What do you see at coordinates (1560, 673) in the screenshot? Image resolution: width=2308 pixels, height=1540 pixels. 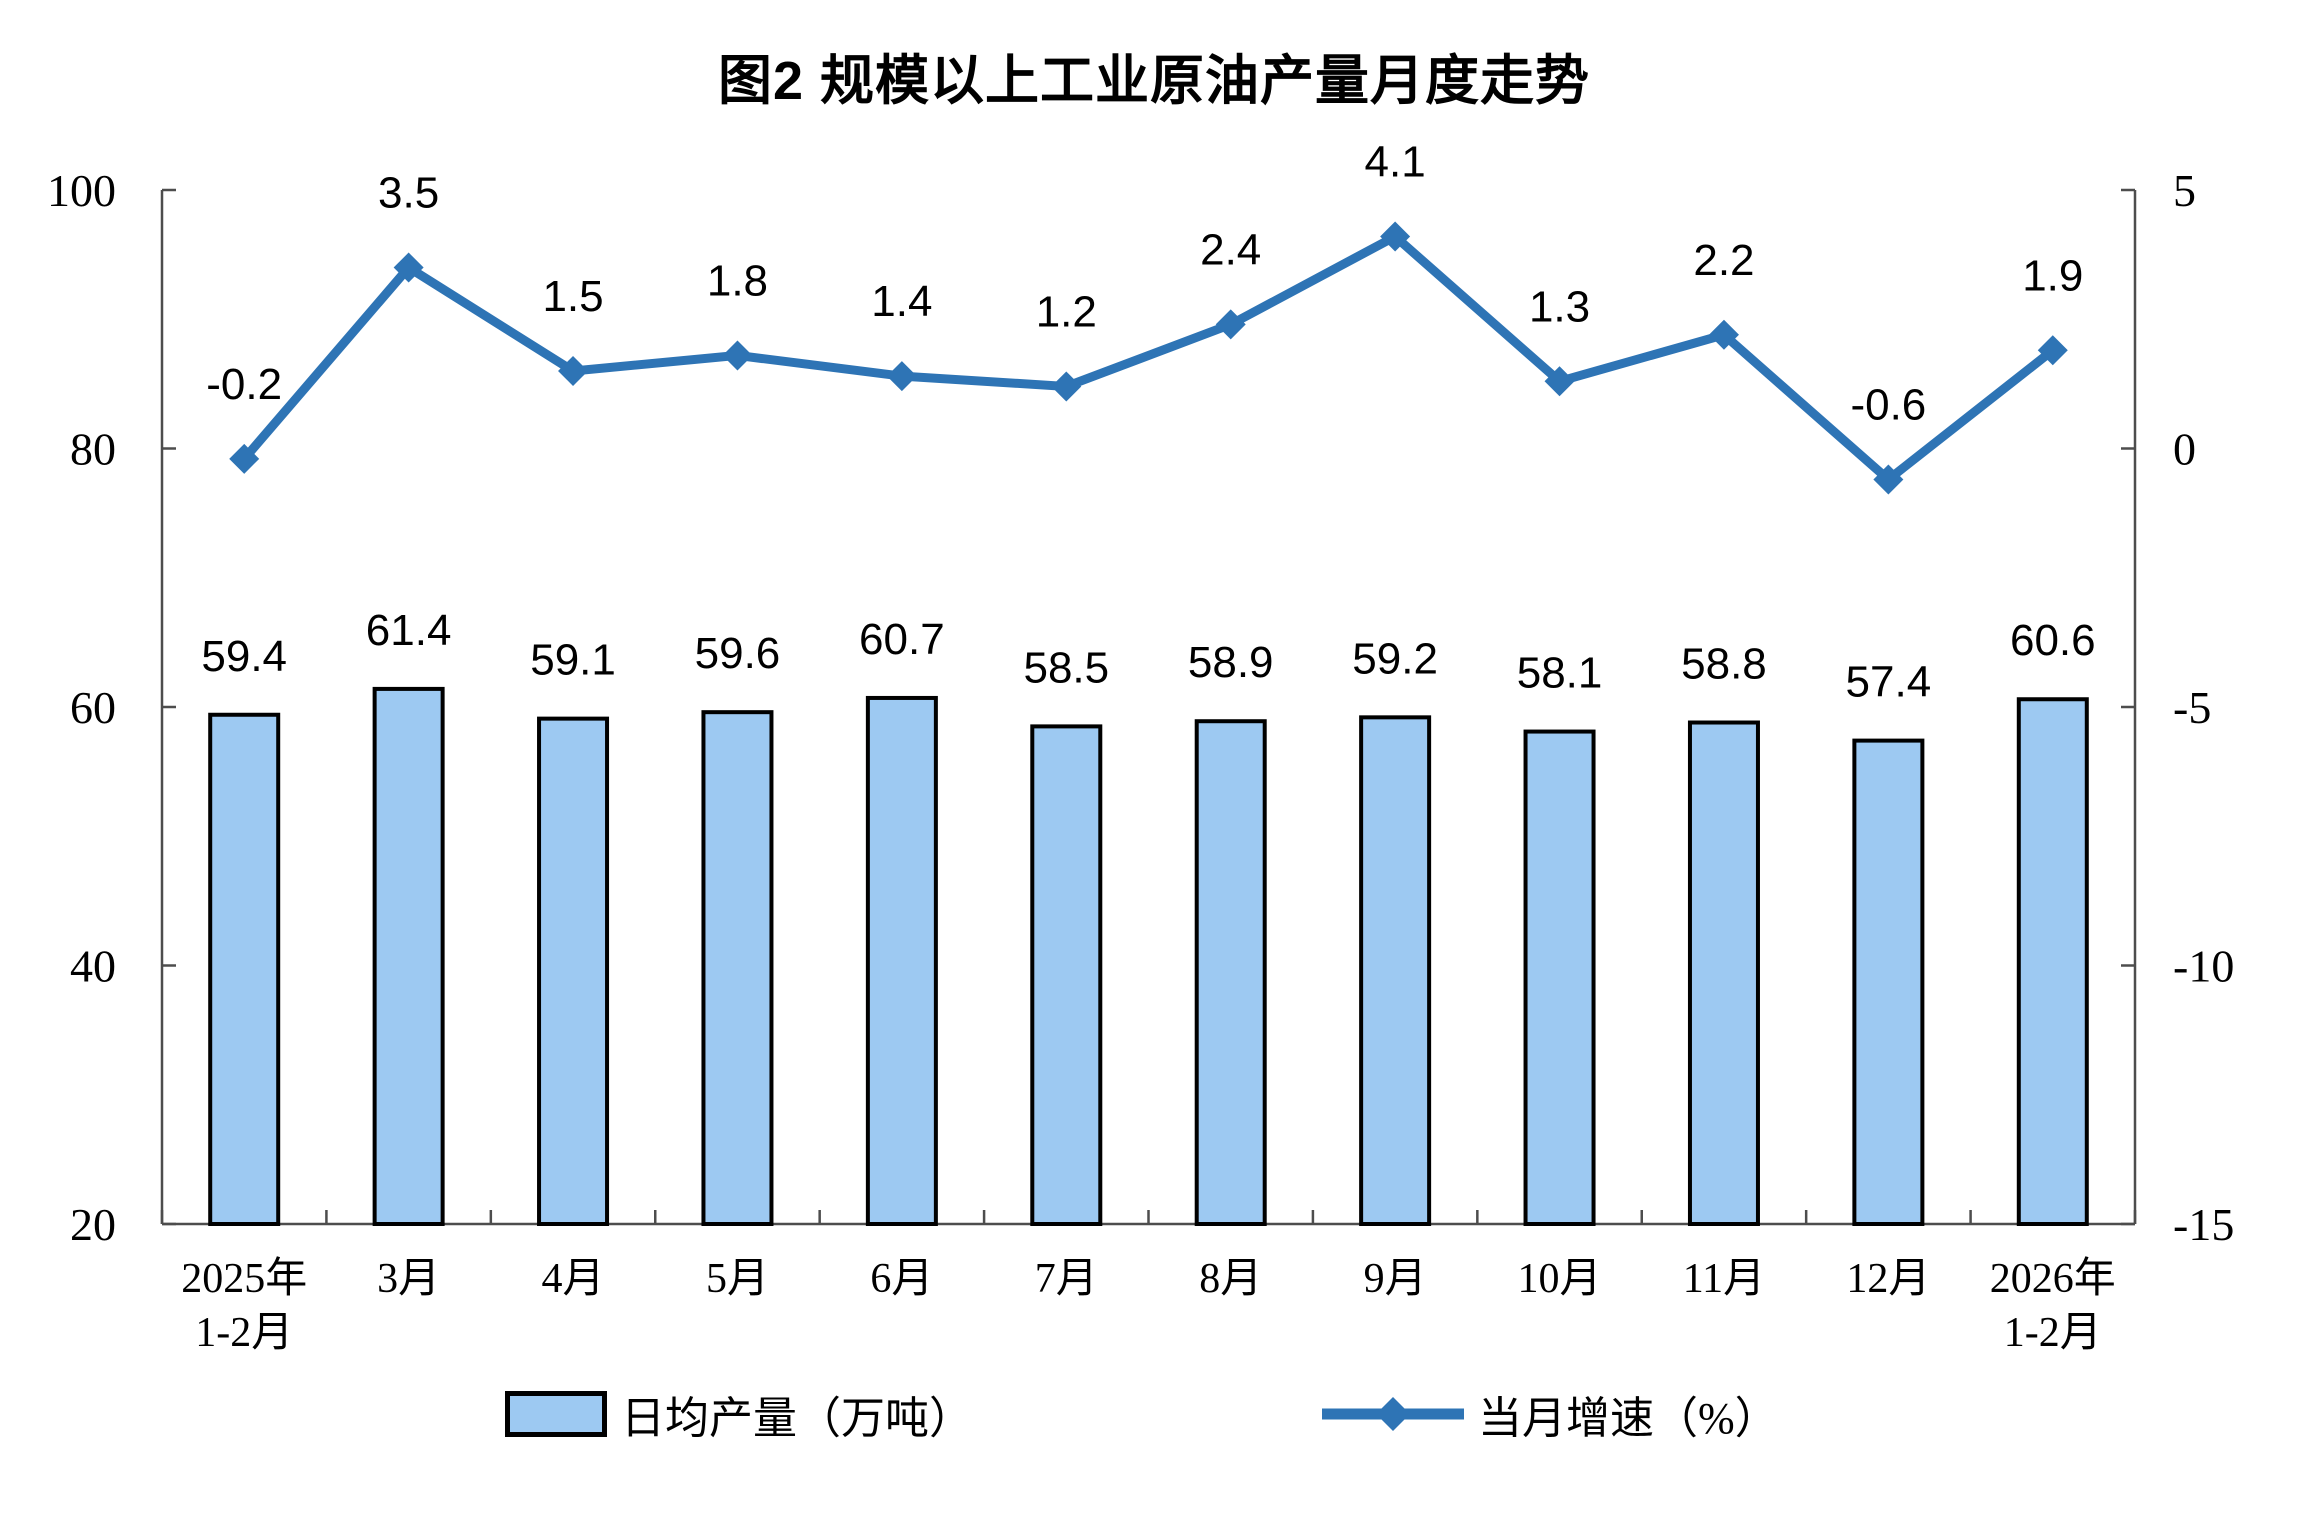 I see `bar-value-label: 58.1` at bounding box center [1560, 673].